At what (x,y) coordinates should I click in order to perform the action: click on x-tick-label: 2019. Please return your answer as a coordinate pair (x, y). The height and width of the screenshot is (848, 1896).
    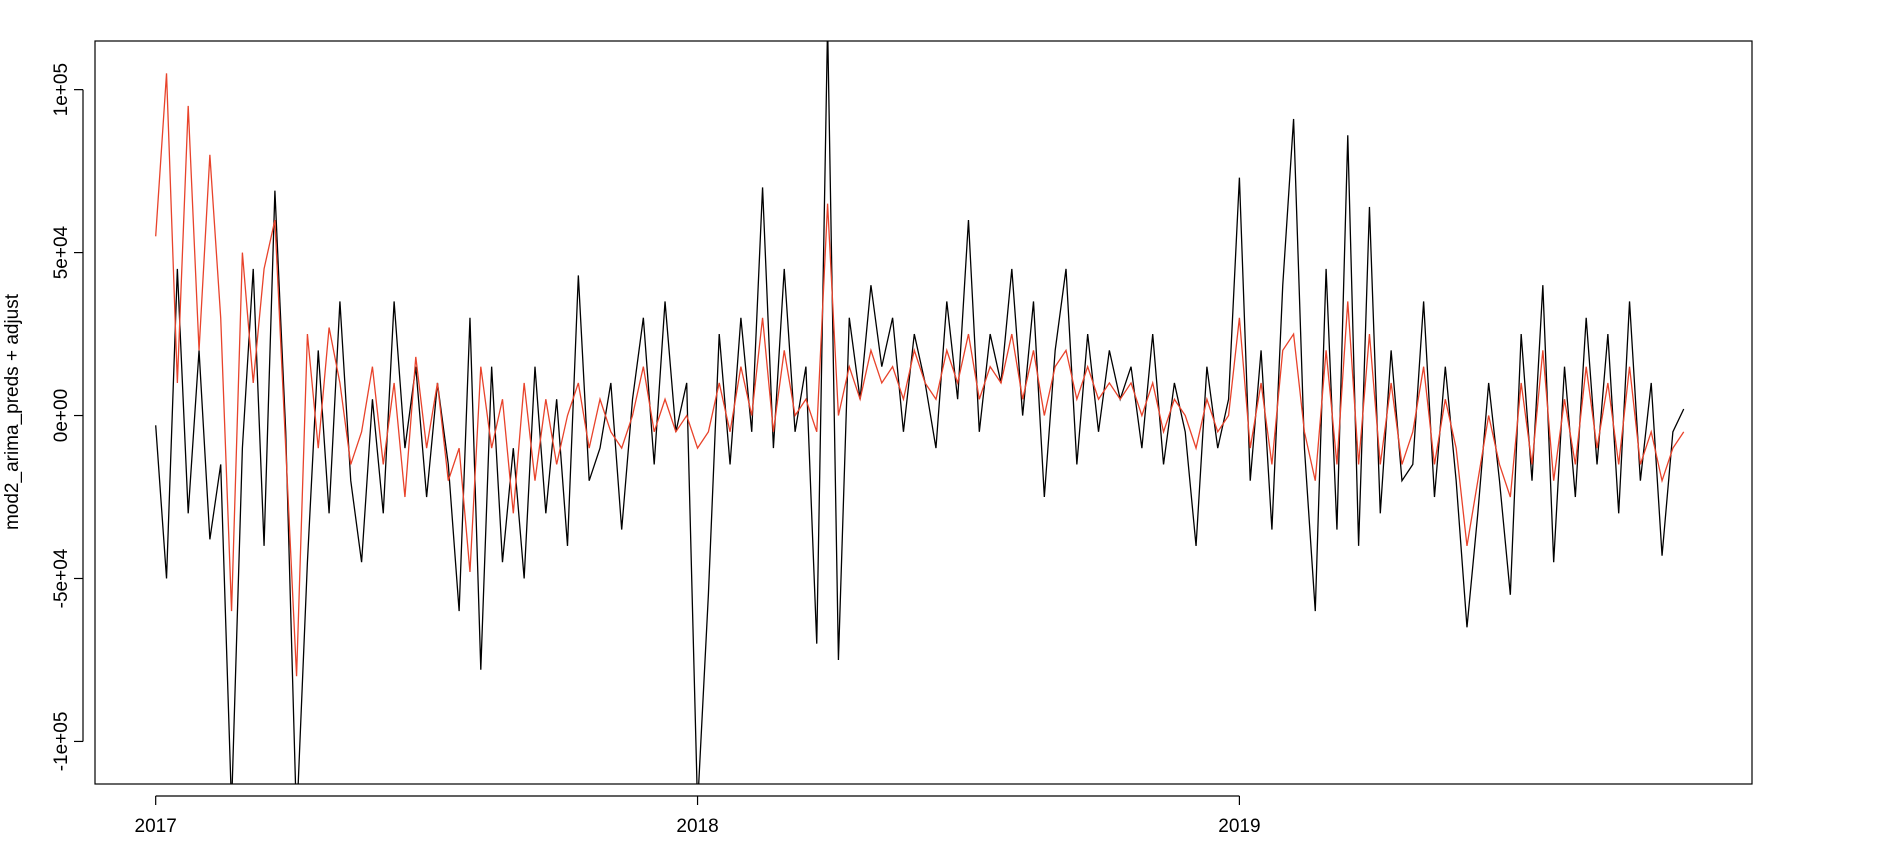
    Looking at the image, I should click on (1239, 826).